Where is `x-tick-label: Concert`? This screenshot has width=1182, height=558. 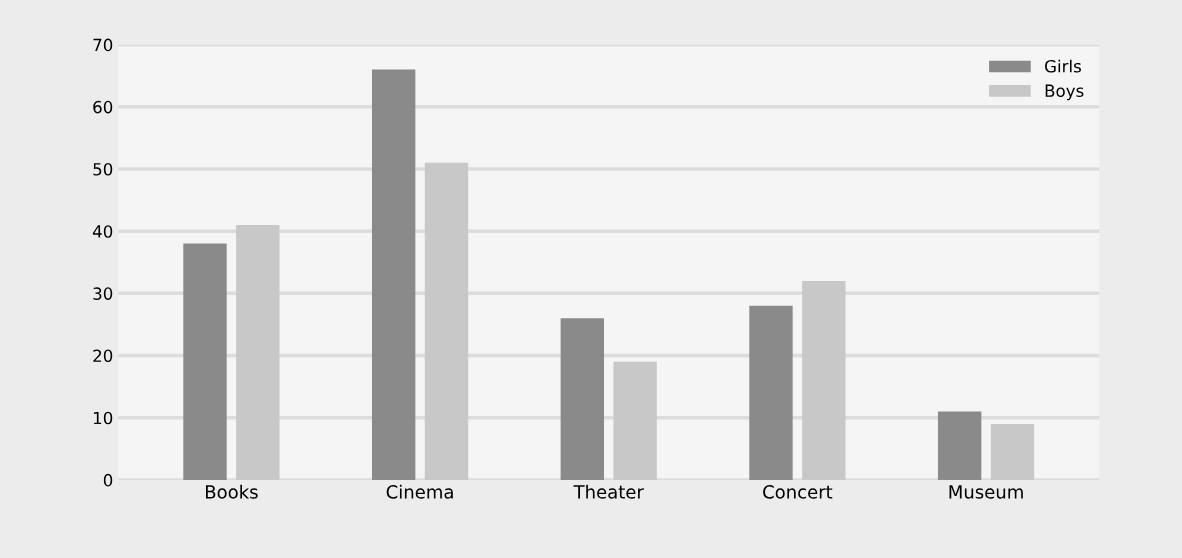 x-tick-label: Concert is located at coordinates (798, 492).